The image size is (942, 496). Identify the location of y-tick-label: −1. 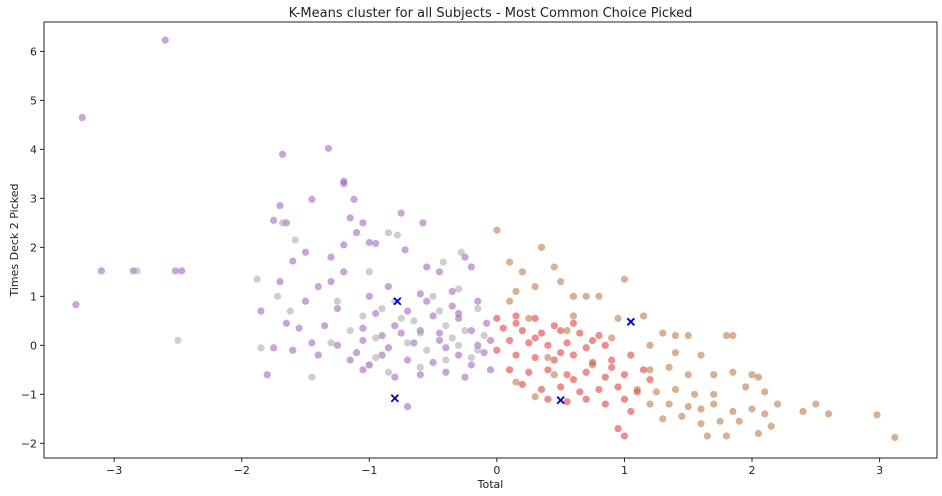
(29, 394).